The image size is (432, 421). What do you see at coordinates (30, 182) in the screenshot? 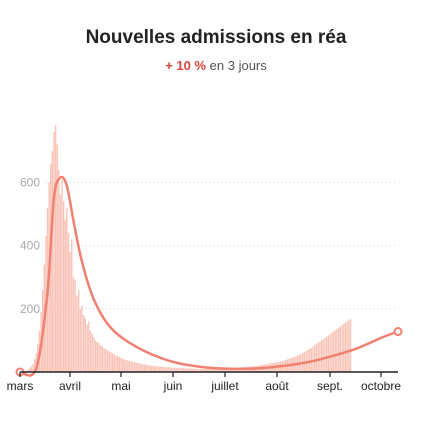
I see `y-tick-label: 600` at bounding box center [30, 182].